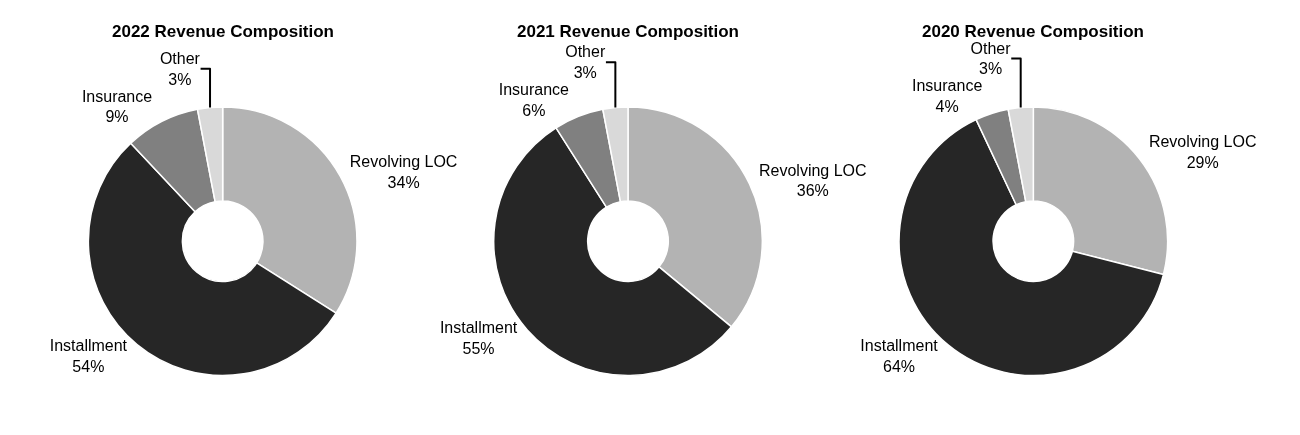 This screenshot has height=435, width=1300. What do you see at coordinates (478, 349) in the screenshot?
I see `data-label: 55%` at bounding box center [478, 349].